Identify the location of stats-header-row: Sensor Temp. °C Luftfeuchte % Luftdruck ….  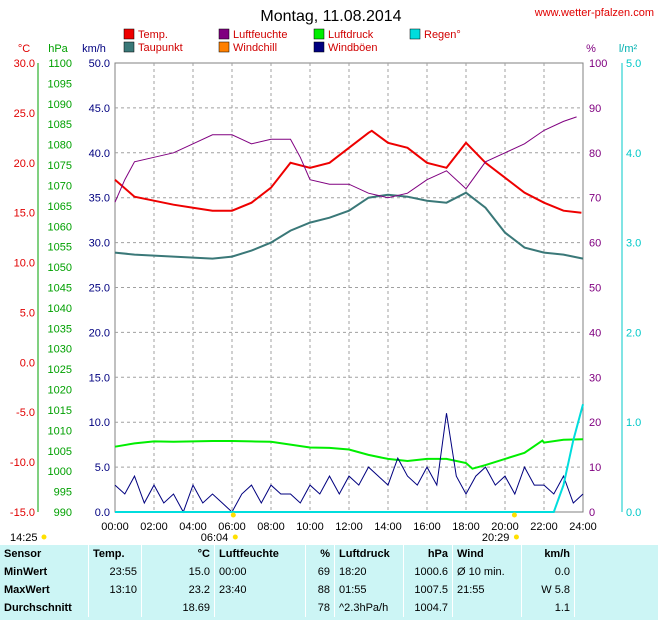
(321, 554).